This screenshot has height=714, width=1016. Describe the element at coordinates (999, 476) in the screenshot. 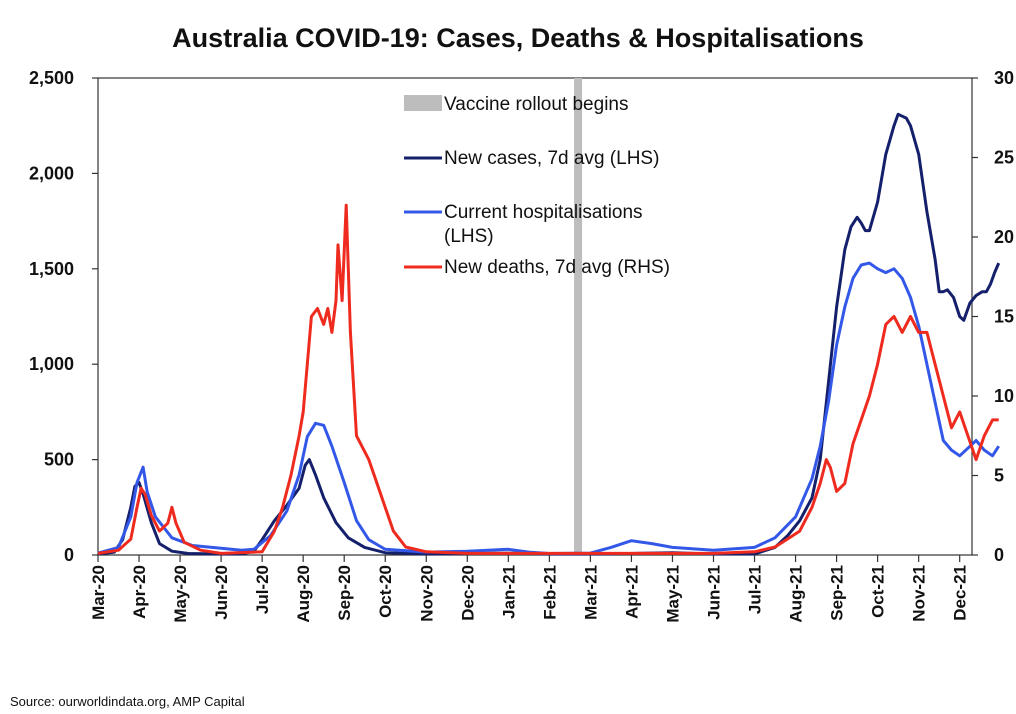

I see `right-tick-label: 5` at that location.